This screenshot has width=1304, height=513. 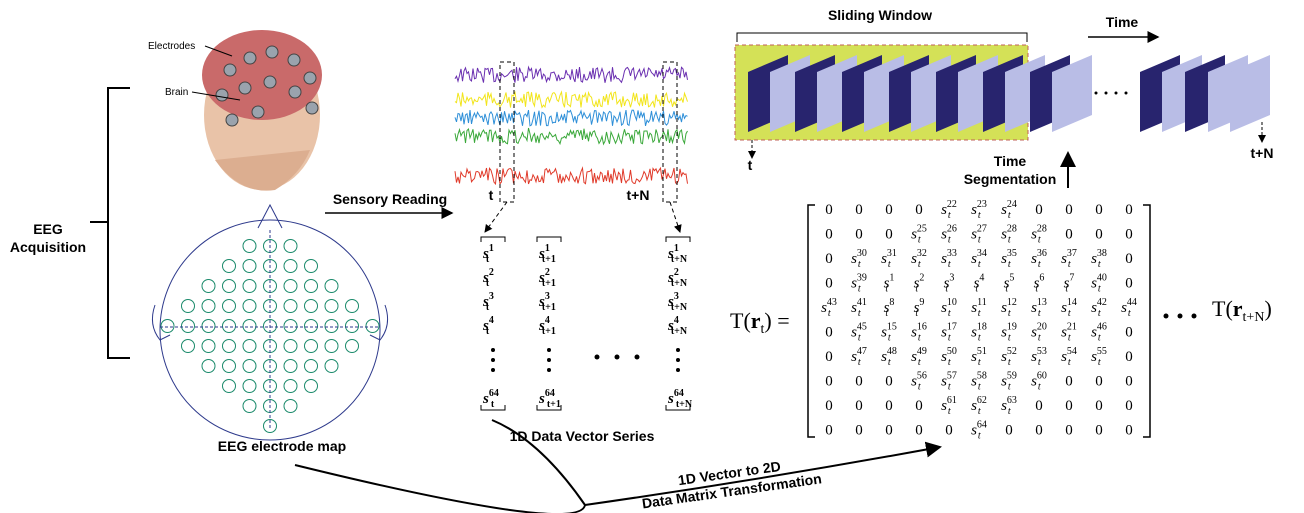 I want to click on matrix-entry: s32 t, so click(x=919, y=259).